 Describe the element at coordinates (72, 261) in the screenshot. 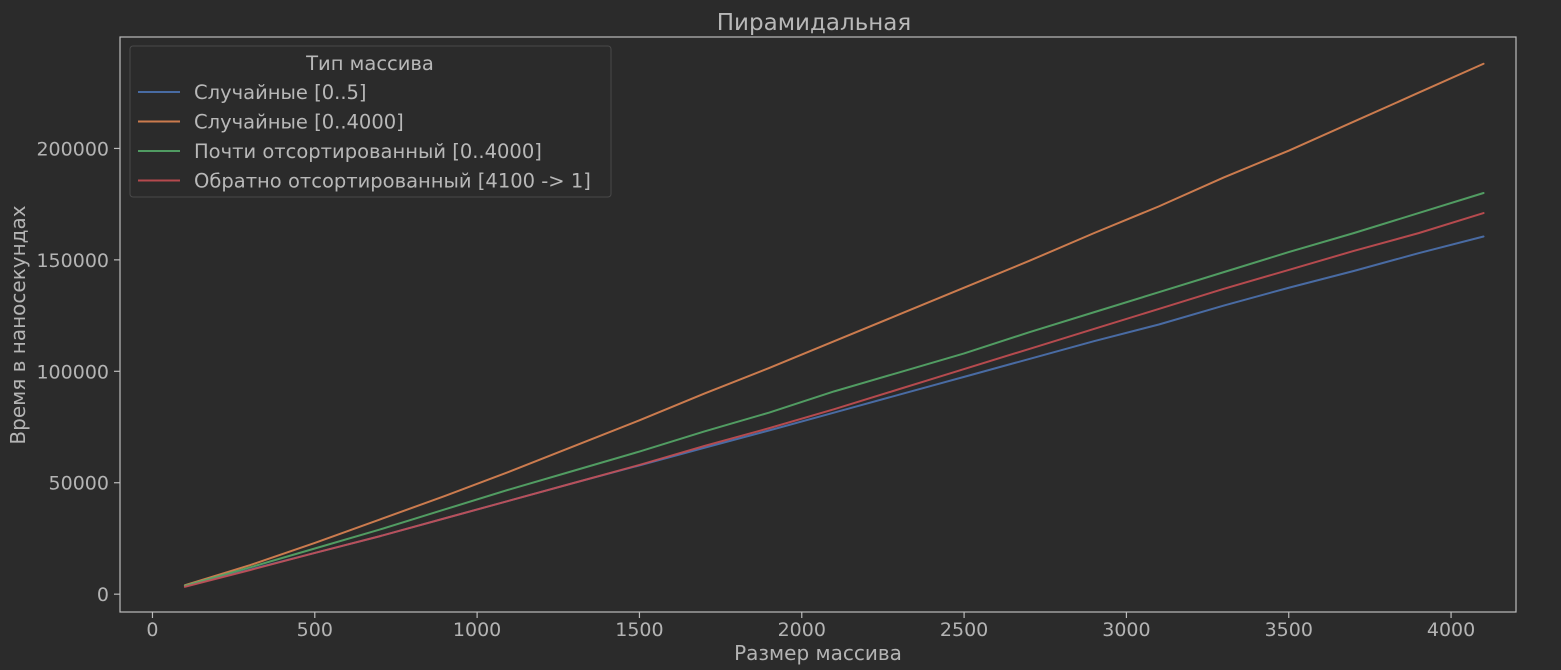

I see `y-tick-label: 150000` at that location.